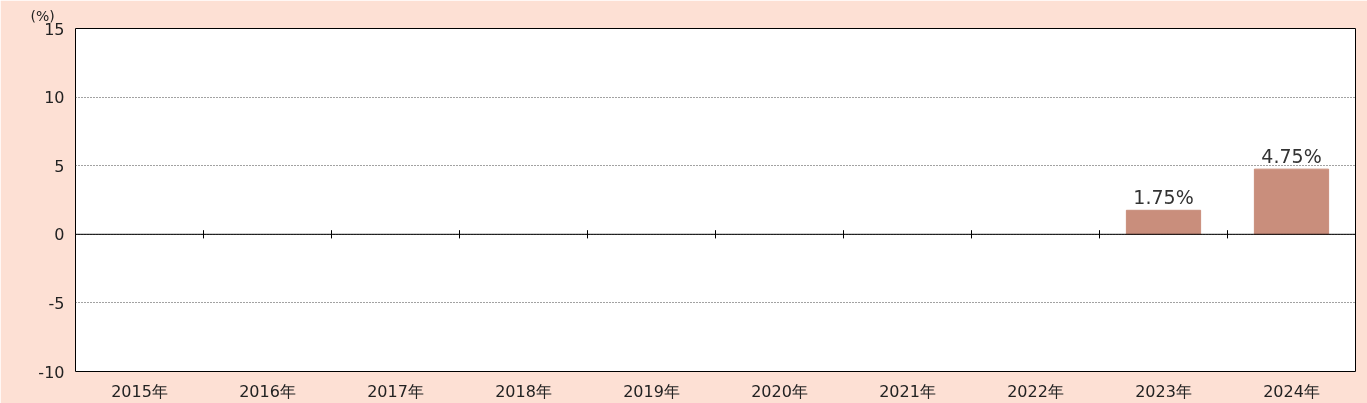 This screenshot has height=403, width=1367. I want to click on x-tick-label: 2023年, so click(1163, 391).